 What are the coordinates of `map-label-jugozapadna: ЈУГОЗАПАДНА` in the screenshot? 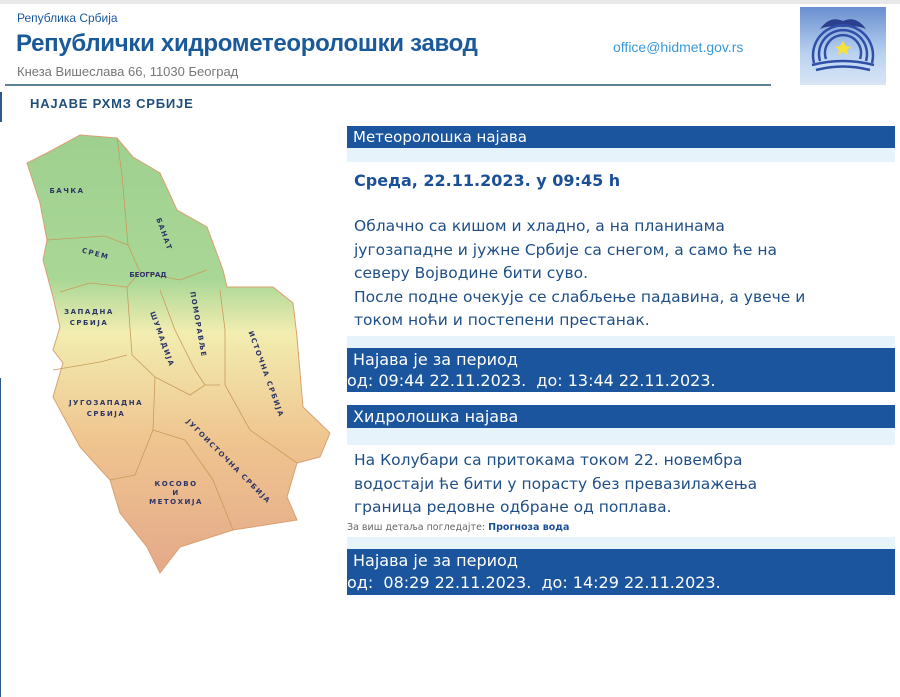 It's located at (105, 403).